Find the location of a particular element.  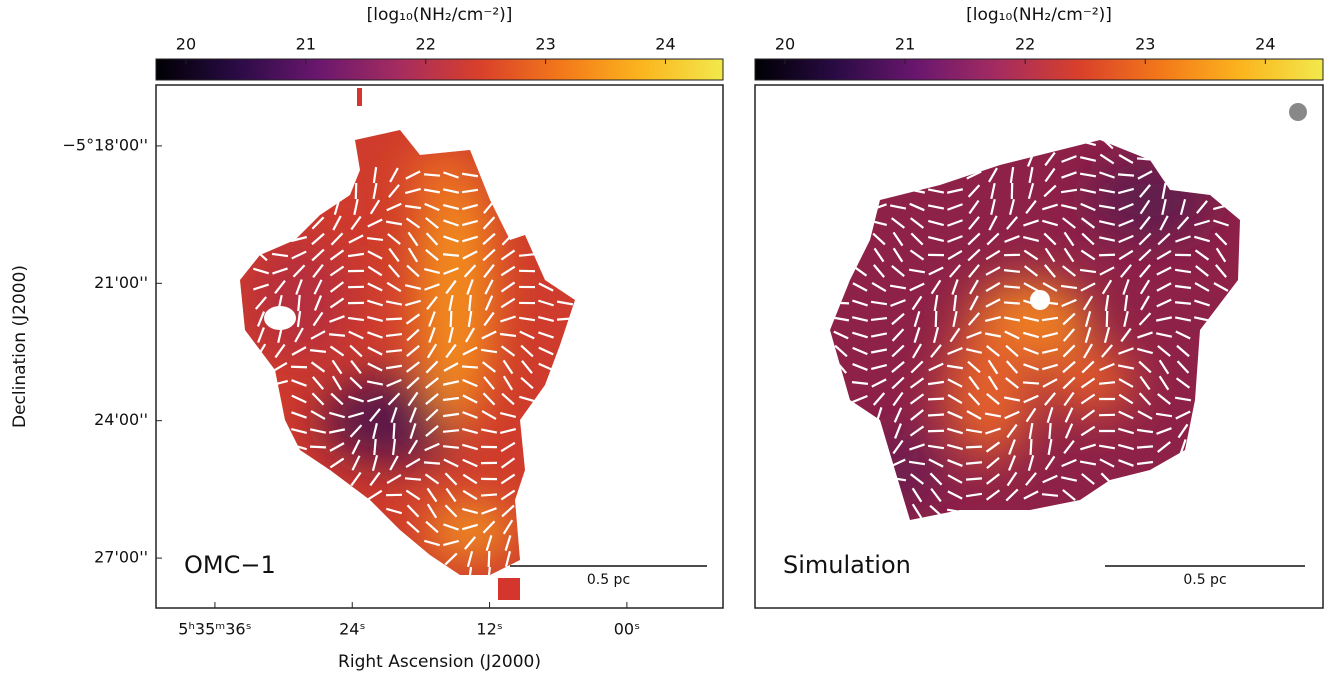

panel-title: Simulation is located at coordinates (847, 565).